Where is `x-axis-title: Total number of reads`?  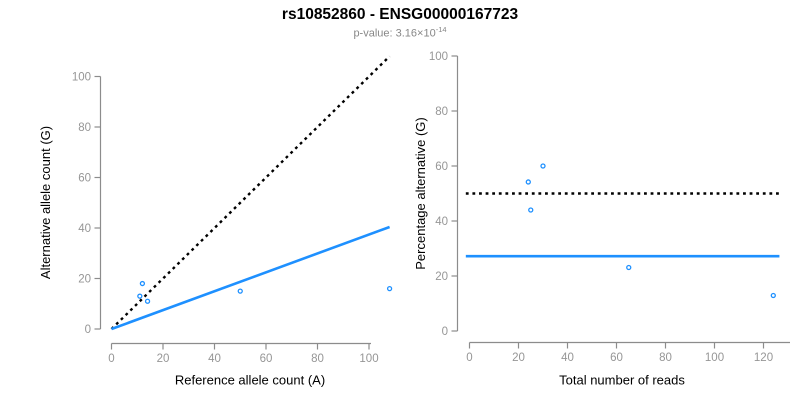 x-axis-title: Total number of reads is located at coordinates (622, 380).